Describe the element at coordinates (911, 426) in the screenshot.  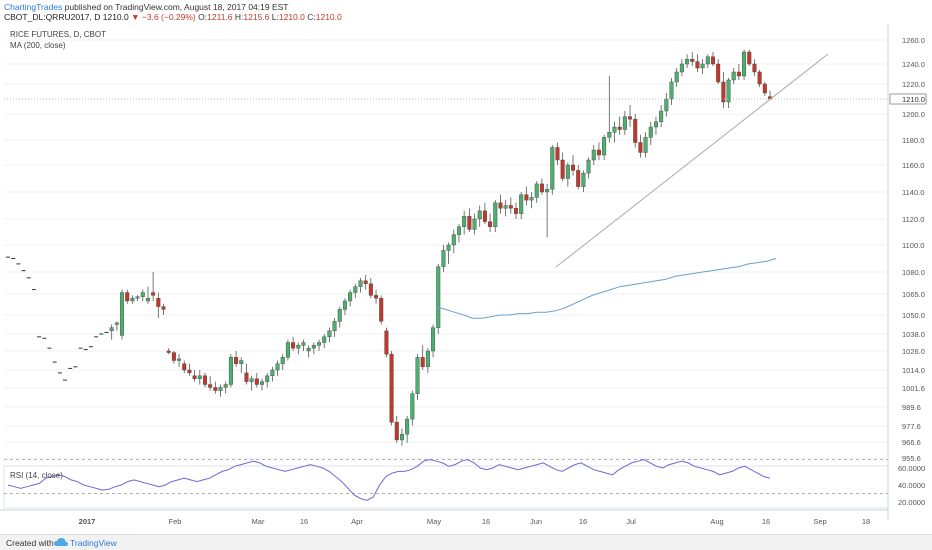
I see `y-tick-label: 977.6` at that location.